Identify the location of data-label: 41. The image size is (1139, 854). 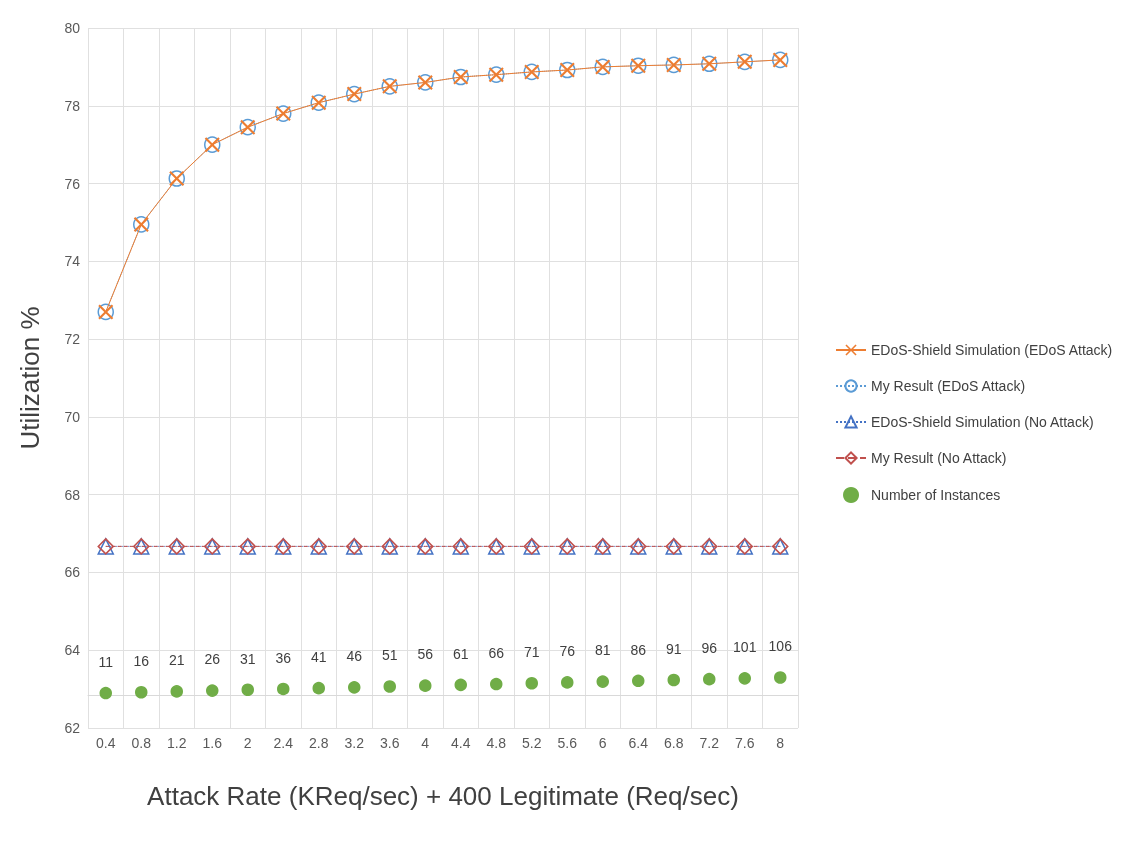
(318, 656).